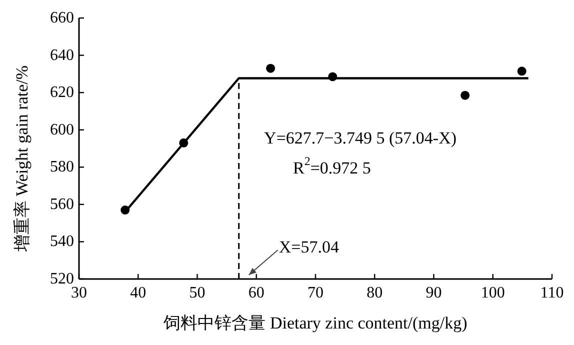 The height and width of the screenshot is (345, 574). I want to click on y-tick-label: 660, so click(62, 18).